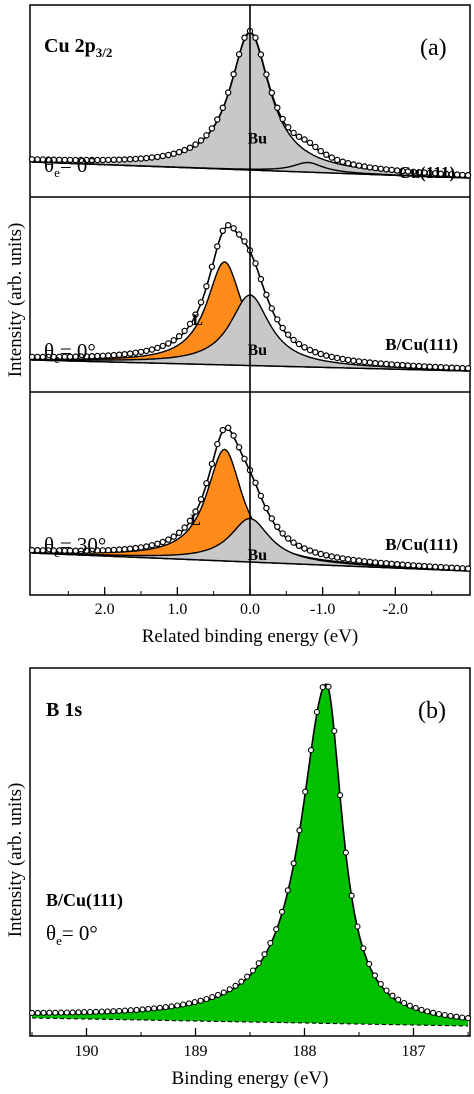  Describe the element at coordinates (258, 138) in the screenshot. I see `spectrum-1-peak-label-bu: Bu` at that location.